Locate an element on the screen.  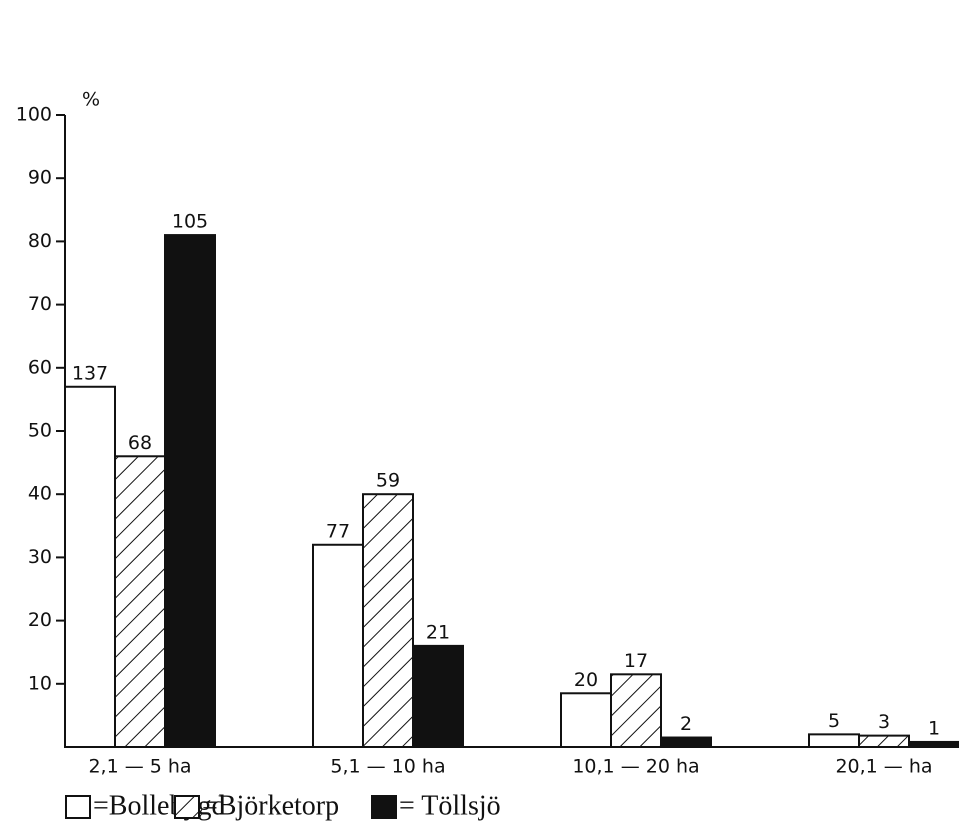
y-tick-label: 100 is located at coordinates (34, 115).